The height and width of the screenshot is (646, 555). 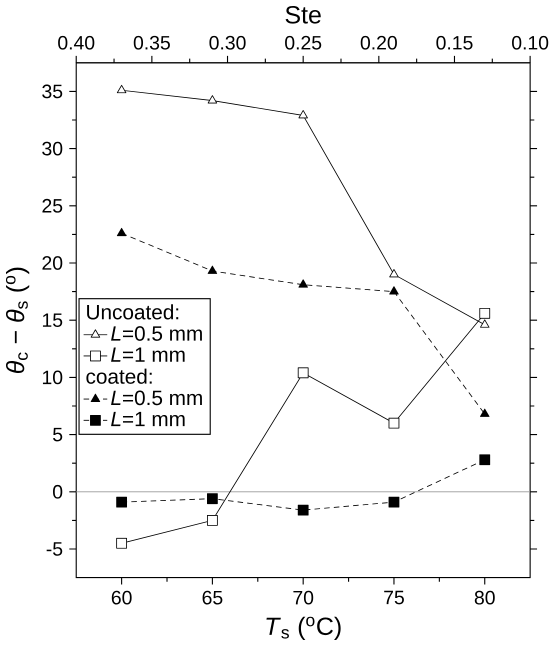 I want to click on annotation: Uncoated:, so click(x=132, y=312).